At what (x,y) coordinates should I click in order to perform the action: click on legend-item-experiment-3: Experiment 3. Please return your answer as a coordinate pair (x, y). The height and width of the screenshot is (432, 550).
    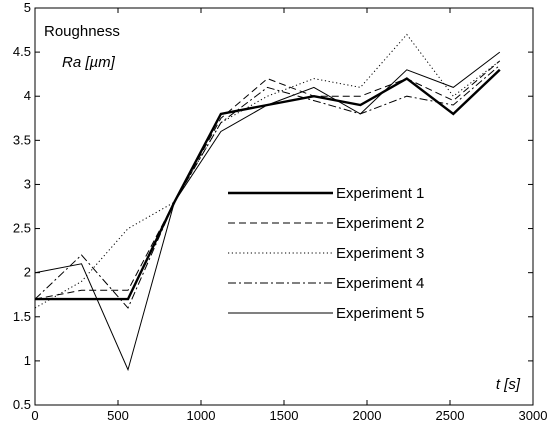
    Looking at the image, I should click on (326, 253).